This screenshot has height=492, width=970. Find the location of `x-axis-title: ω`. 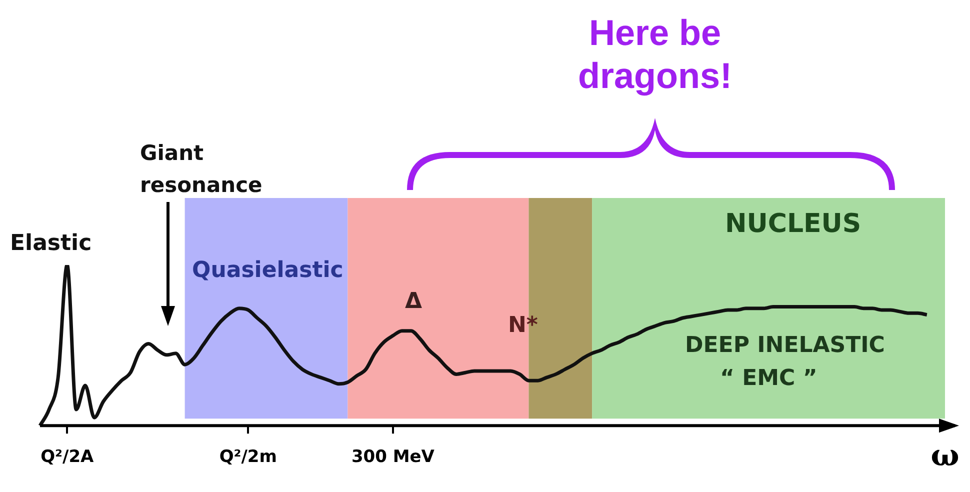

x-axis-title: ω is located at coordinates (945, 456).